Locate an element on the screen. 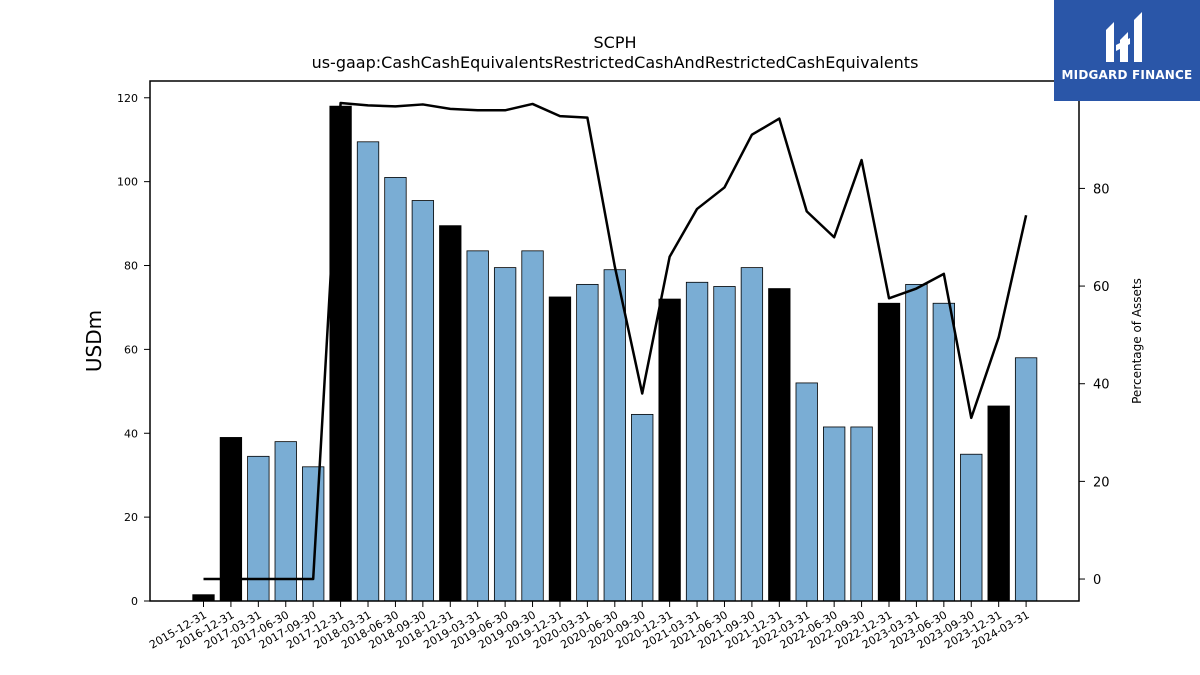  y2-tick-label: 40 is located at coordinates (1101, 385).